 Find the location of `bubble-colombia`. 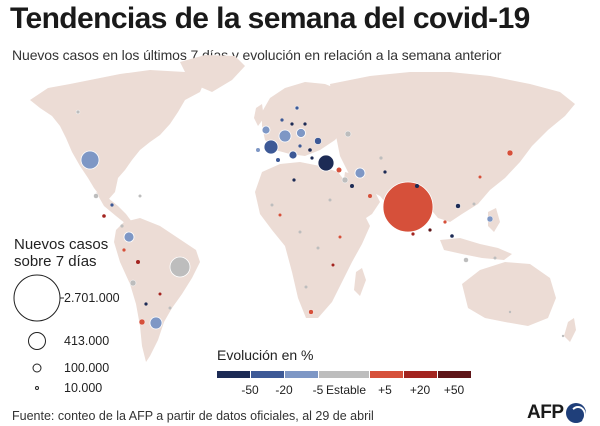

bubble-colombia is located at coordinates (129, 237).